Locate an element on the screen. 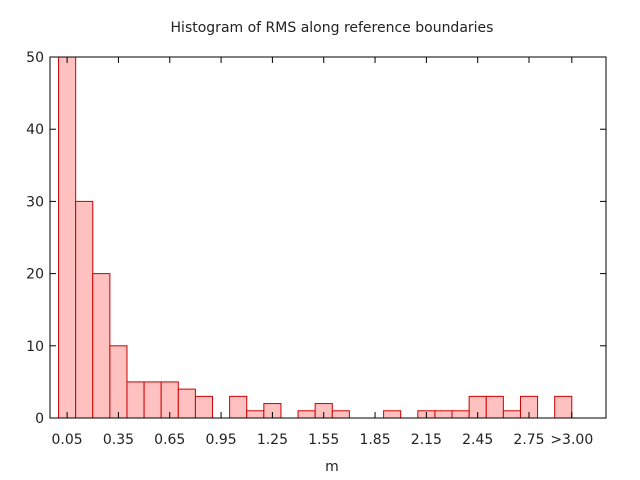  x-tick-label: 2.75 is located at coordinates (528, 440).